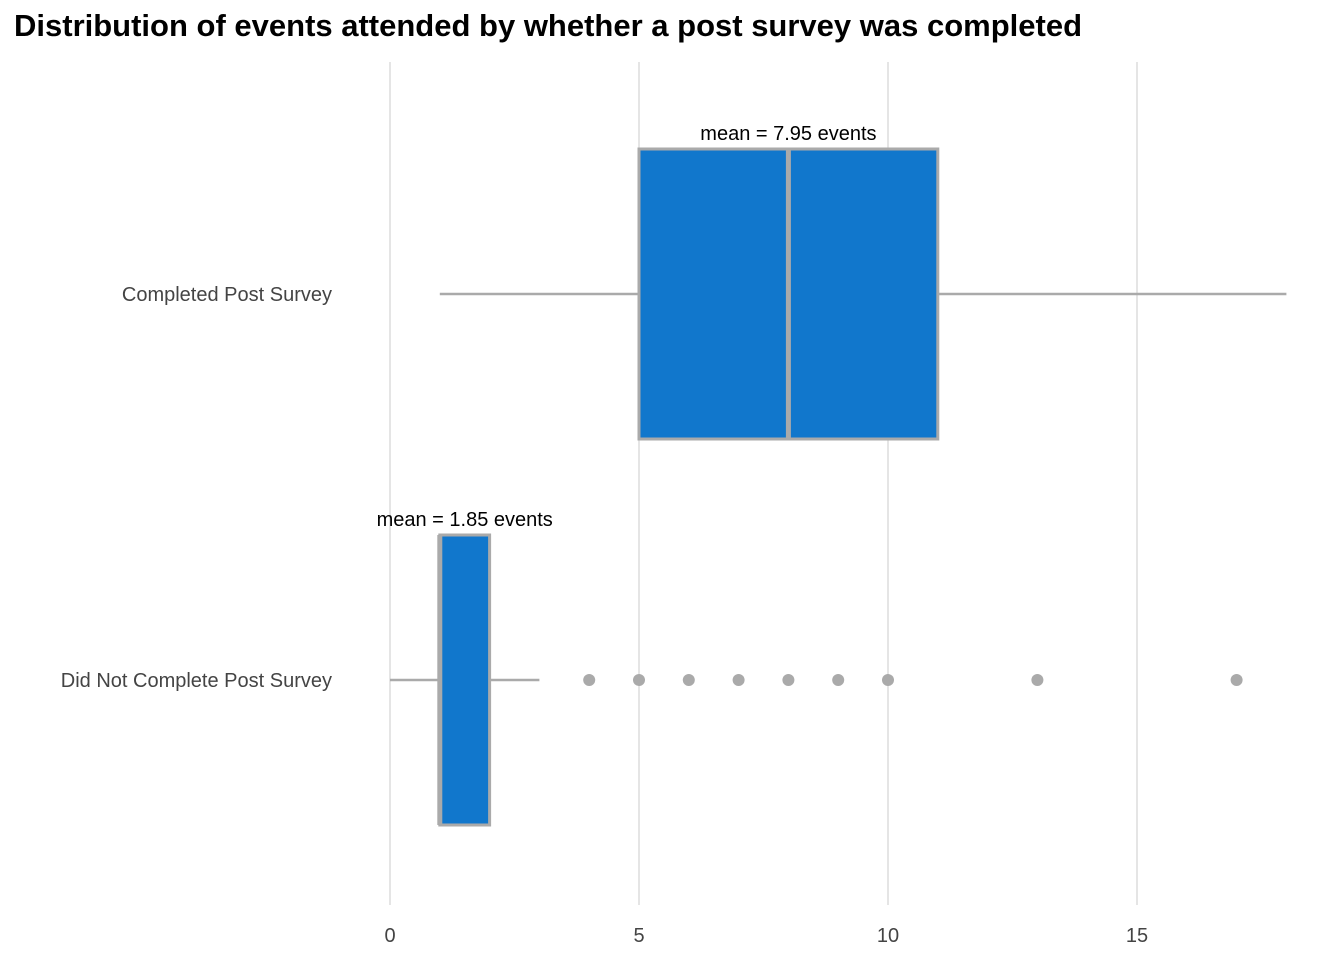 The image size is (1344, 960). I want to click on box-iqr, so click(465, 680).